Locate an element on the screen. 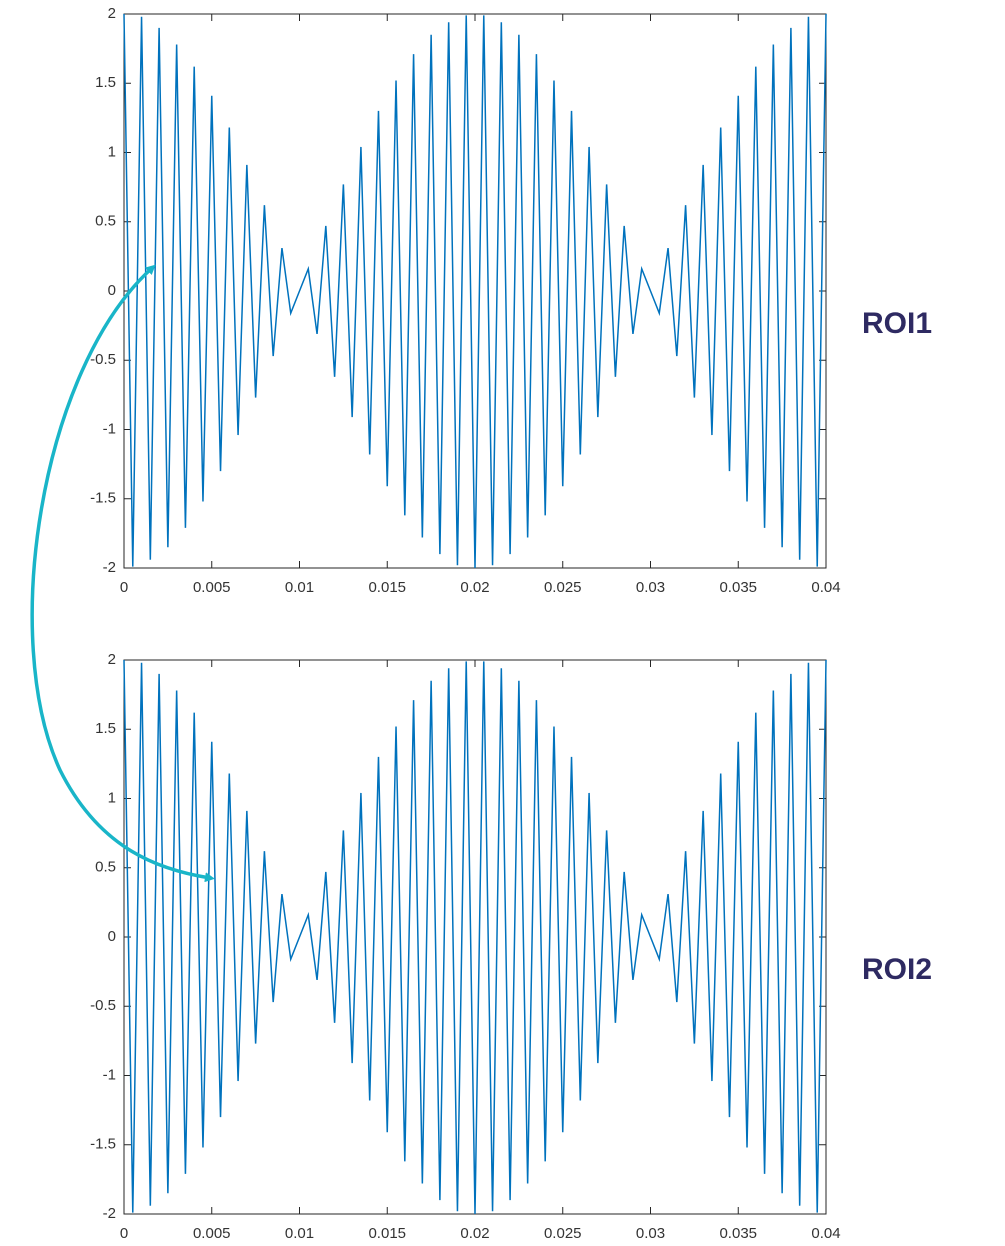 The height and width of the screenshot is (1246, 1005). roi-label: ROI2 is located at coordinates (897, 969).